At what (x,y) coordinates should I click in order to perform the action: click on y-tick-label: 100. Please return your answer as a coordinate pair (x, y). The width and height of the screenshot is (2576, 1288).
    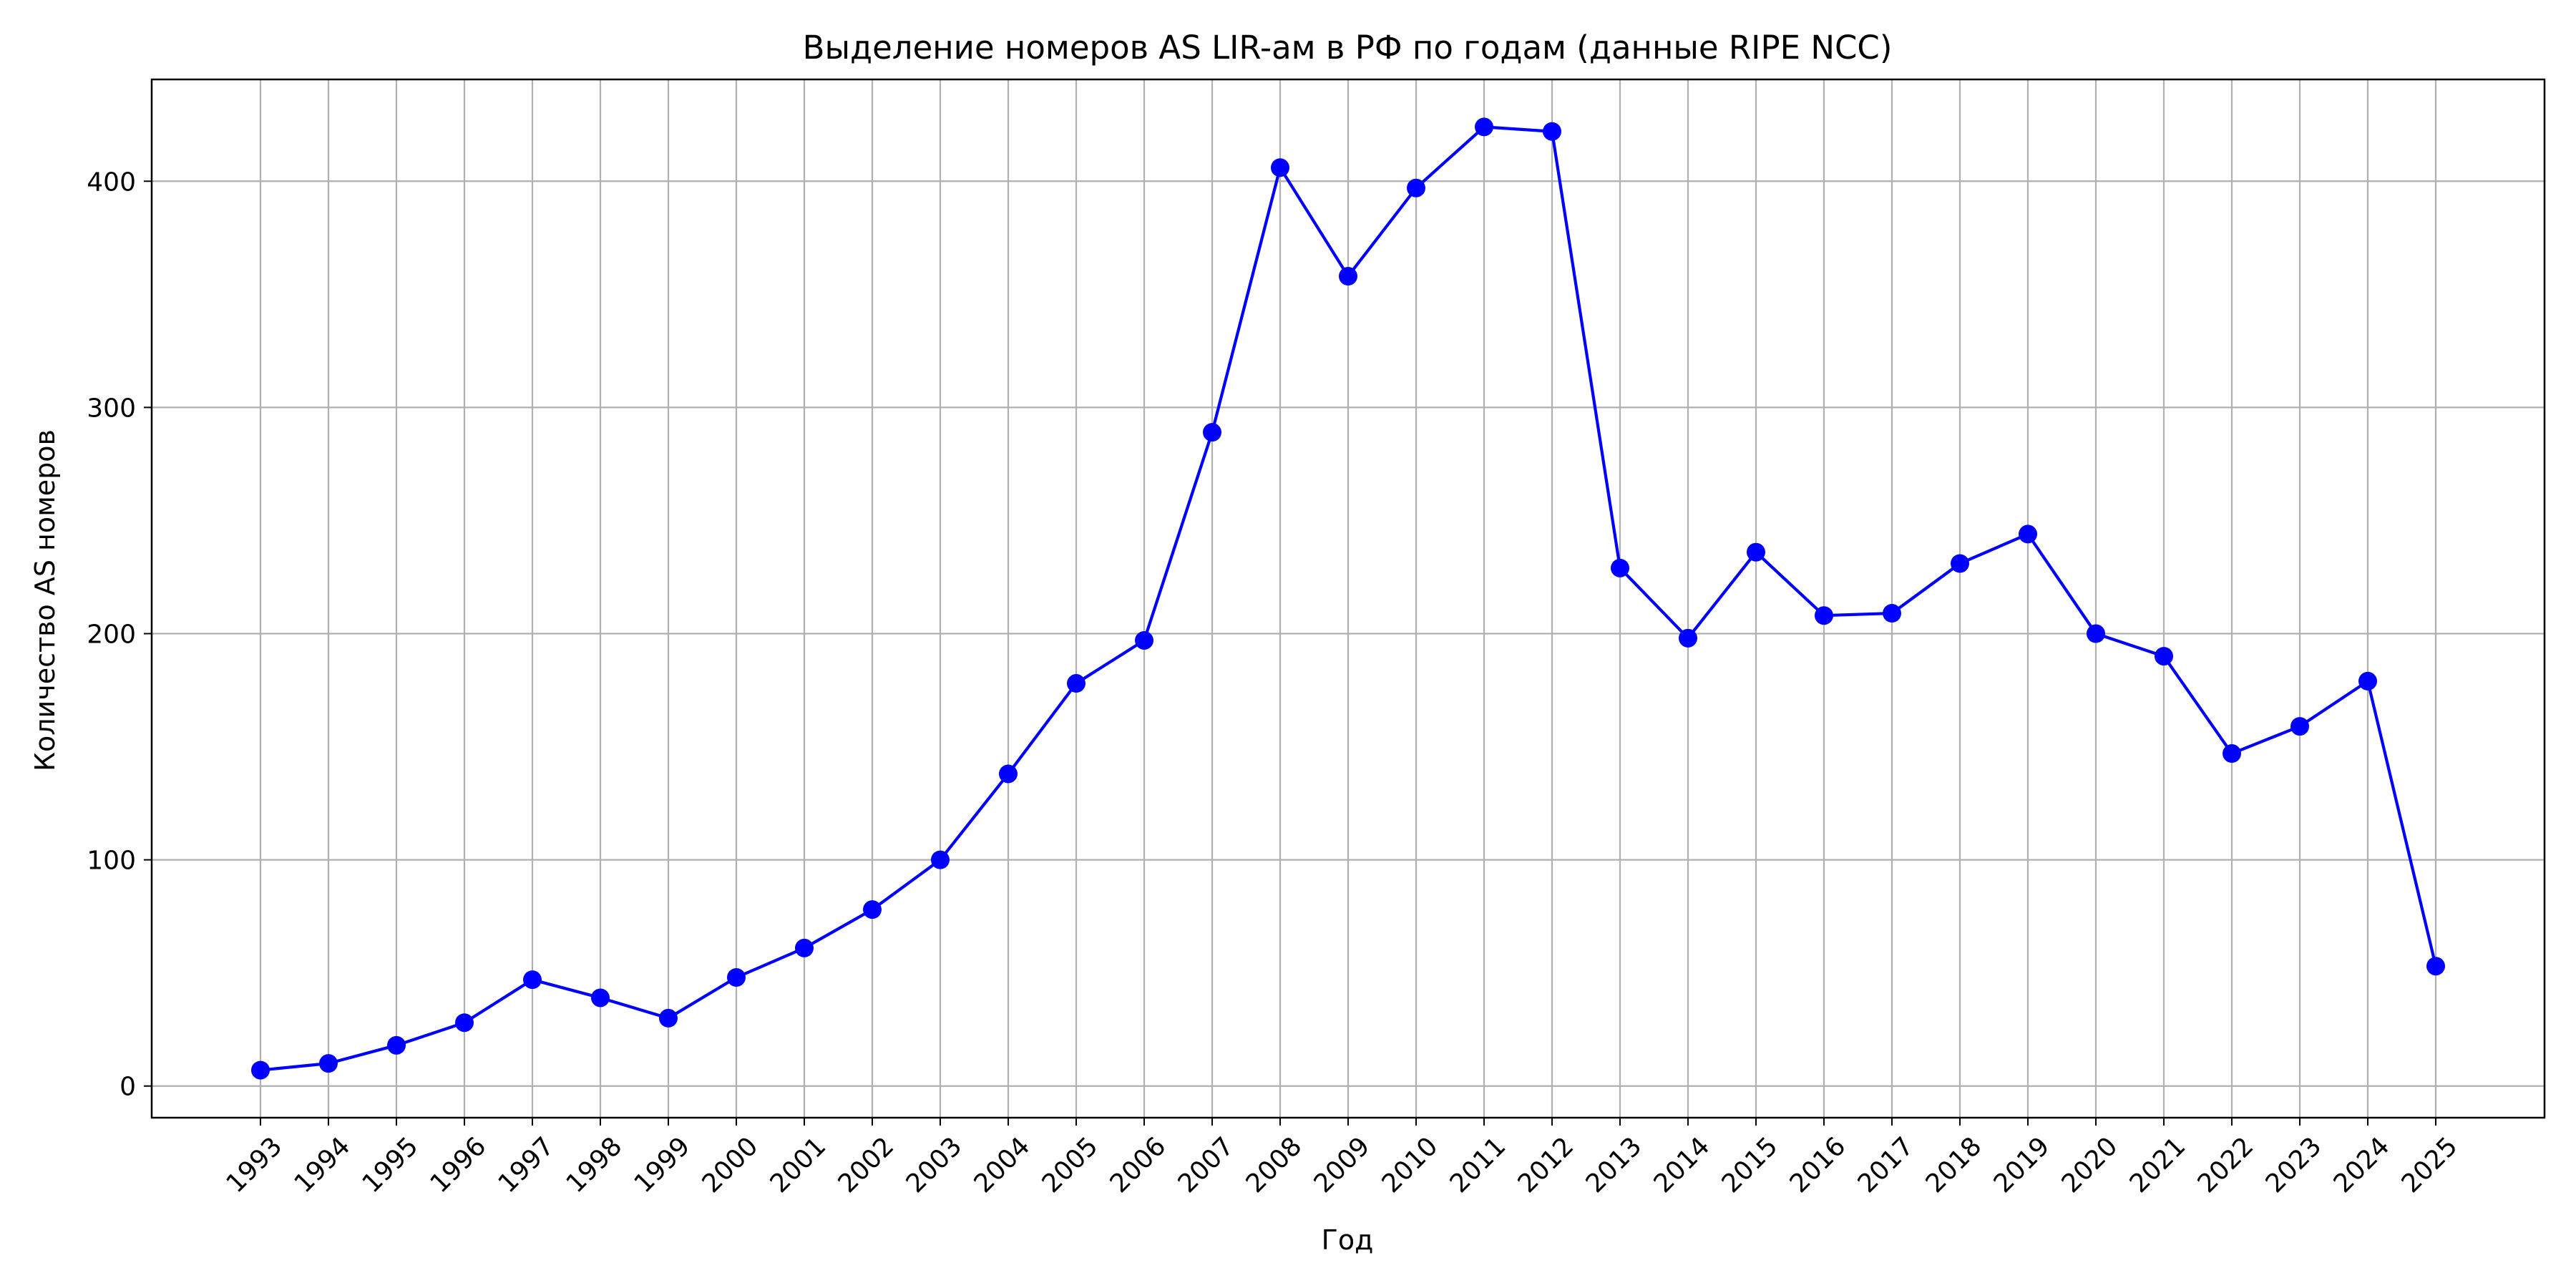
    Looking at the image, I should click on (111, 861).